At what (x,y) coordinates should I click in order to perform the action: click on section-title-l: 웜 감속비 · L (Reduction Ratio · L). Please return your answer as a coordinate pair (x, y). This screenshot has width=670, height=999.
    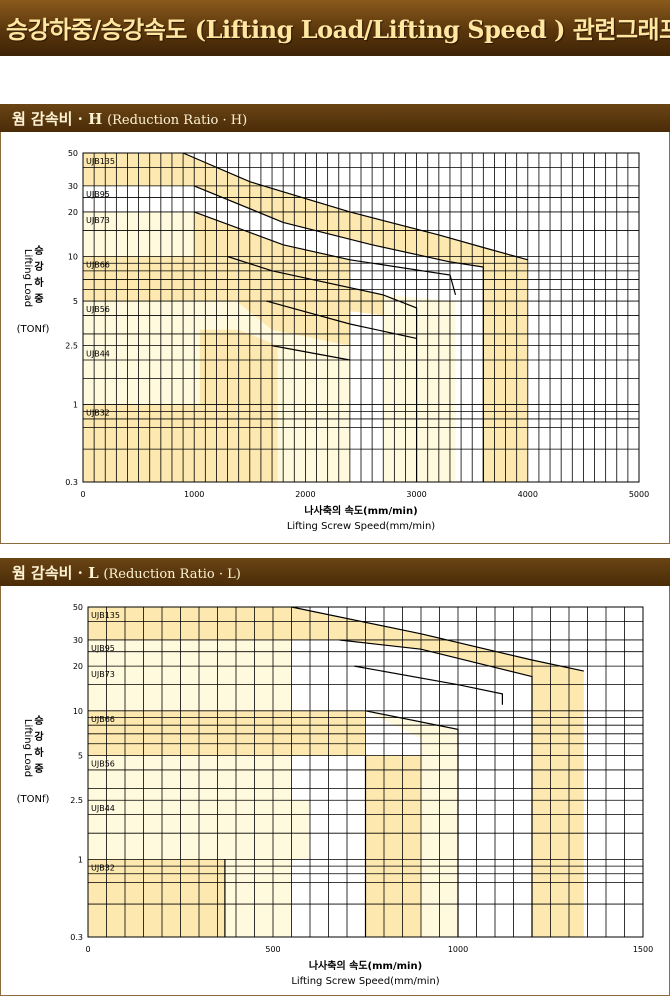
    Looking at the image, I should click on (126, 572).